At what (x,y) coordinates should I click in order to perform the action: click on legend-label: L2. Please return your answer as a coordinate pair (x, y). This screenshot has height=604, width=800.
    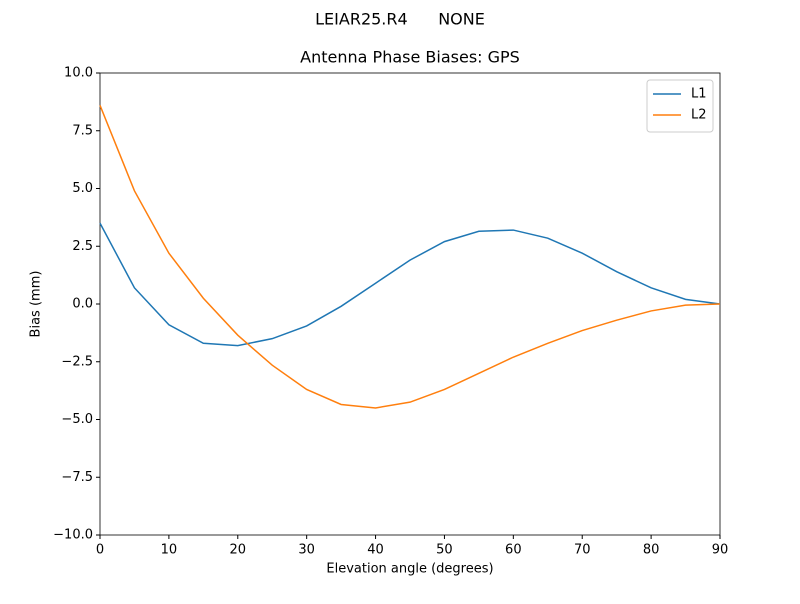
    Looking at the image, I should click on (699, 115).